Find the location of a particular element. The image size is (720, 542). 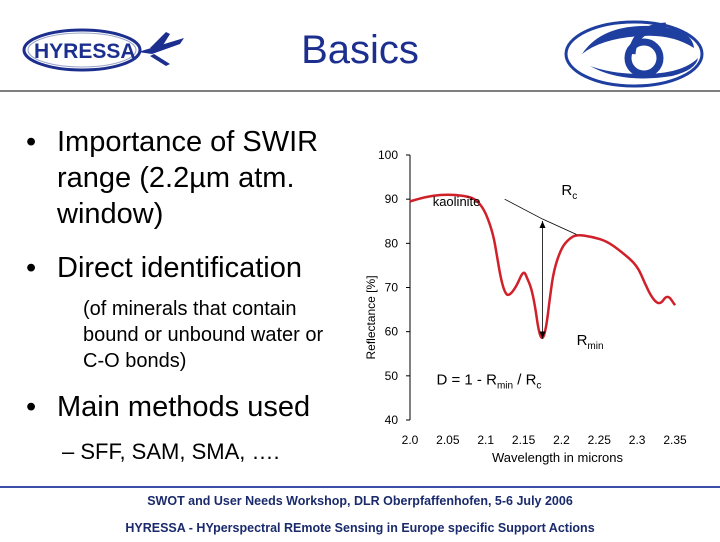

y-tick-label: 90 is located at coordinates (392, 199).